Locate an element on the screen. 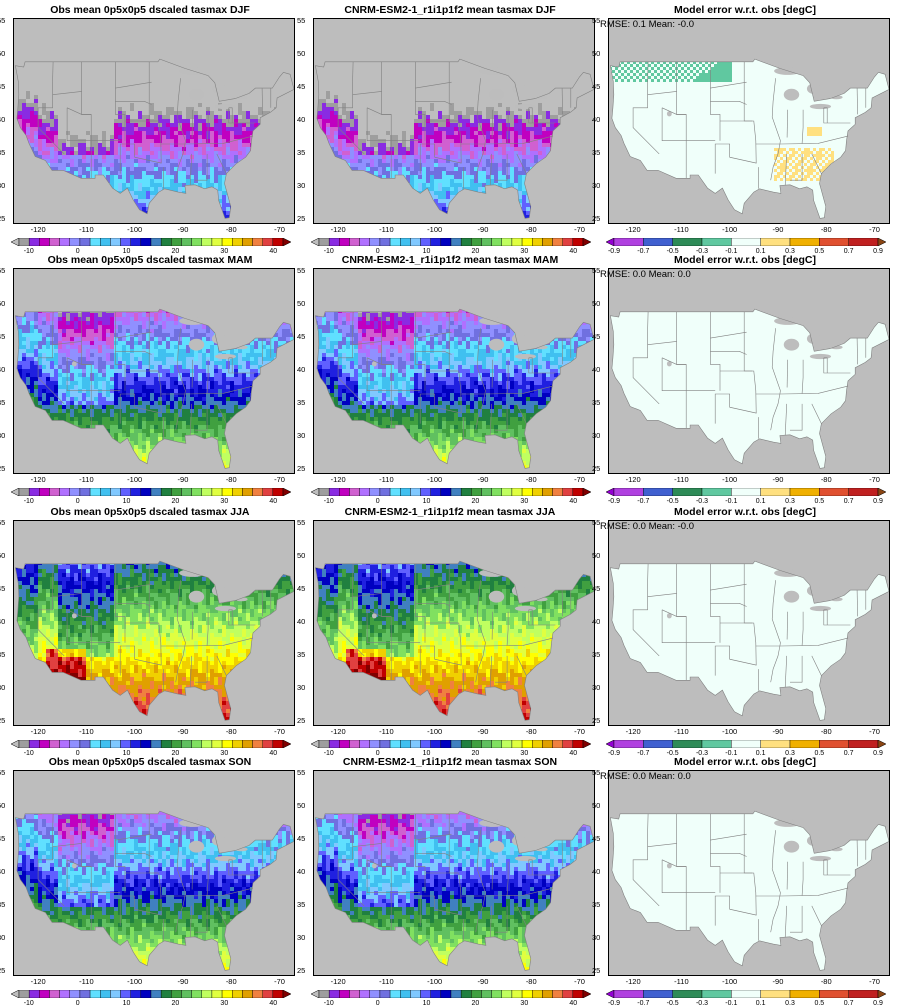 Image resolution: width=900 pixels, height=1007 pixels. lat-tick-label: 40 is located at coordinates (598, 622).